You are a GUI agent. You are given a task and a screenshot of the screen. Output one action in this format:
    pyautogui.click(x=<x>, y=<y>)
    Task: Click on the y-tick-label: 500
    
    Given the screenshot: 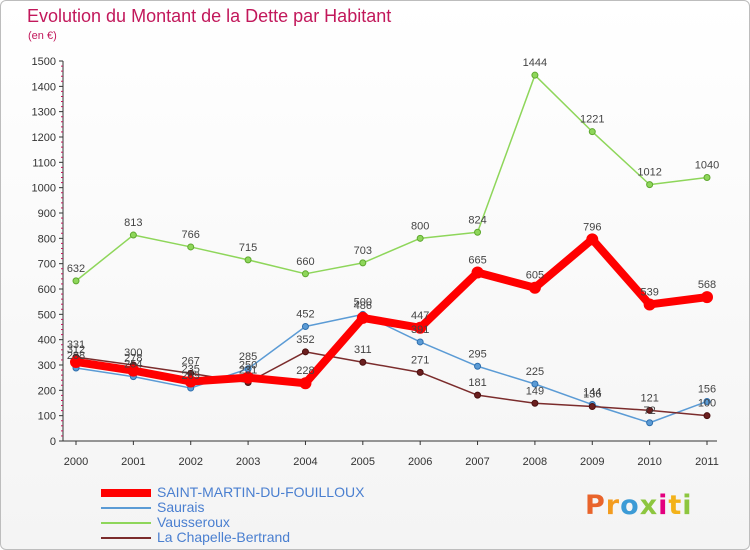 What is the action you would take?
    pyautogui.click(x=47, y=315)
    